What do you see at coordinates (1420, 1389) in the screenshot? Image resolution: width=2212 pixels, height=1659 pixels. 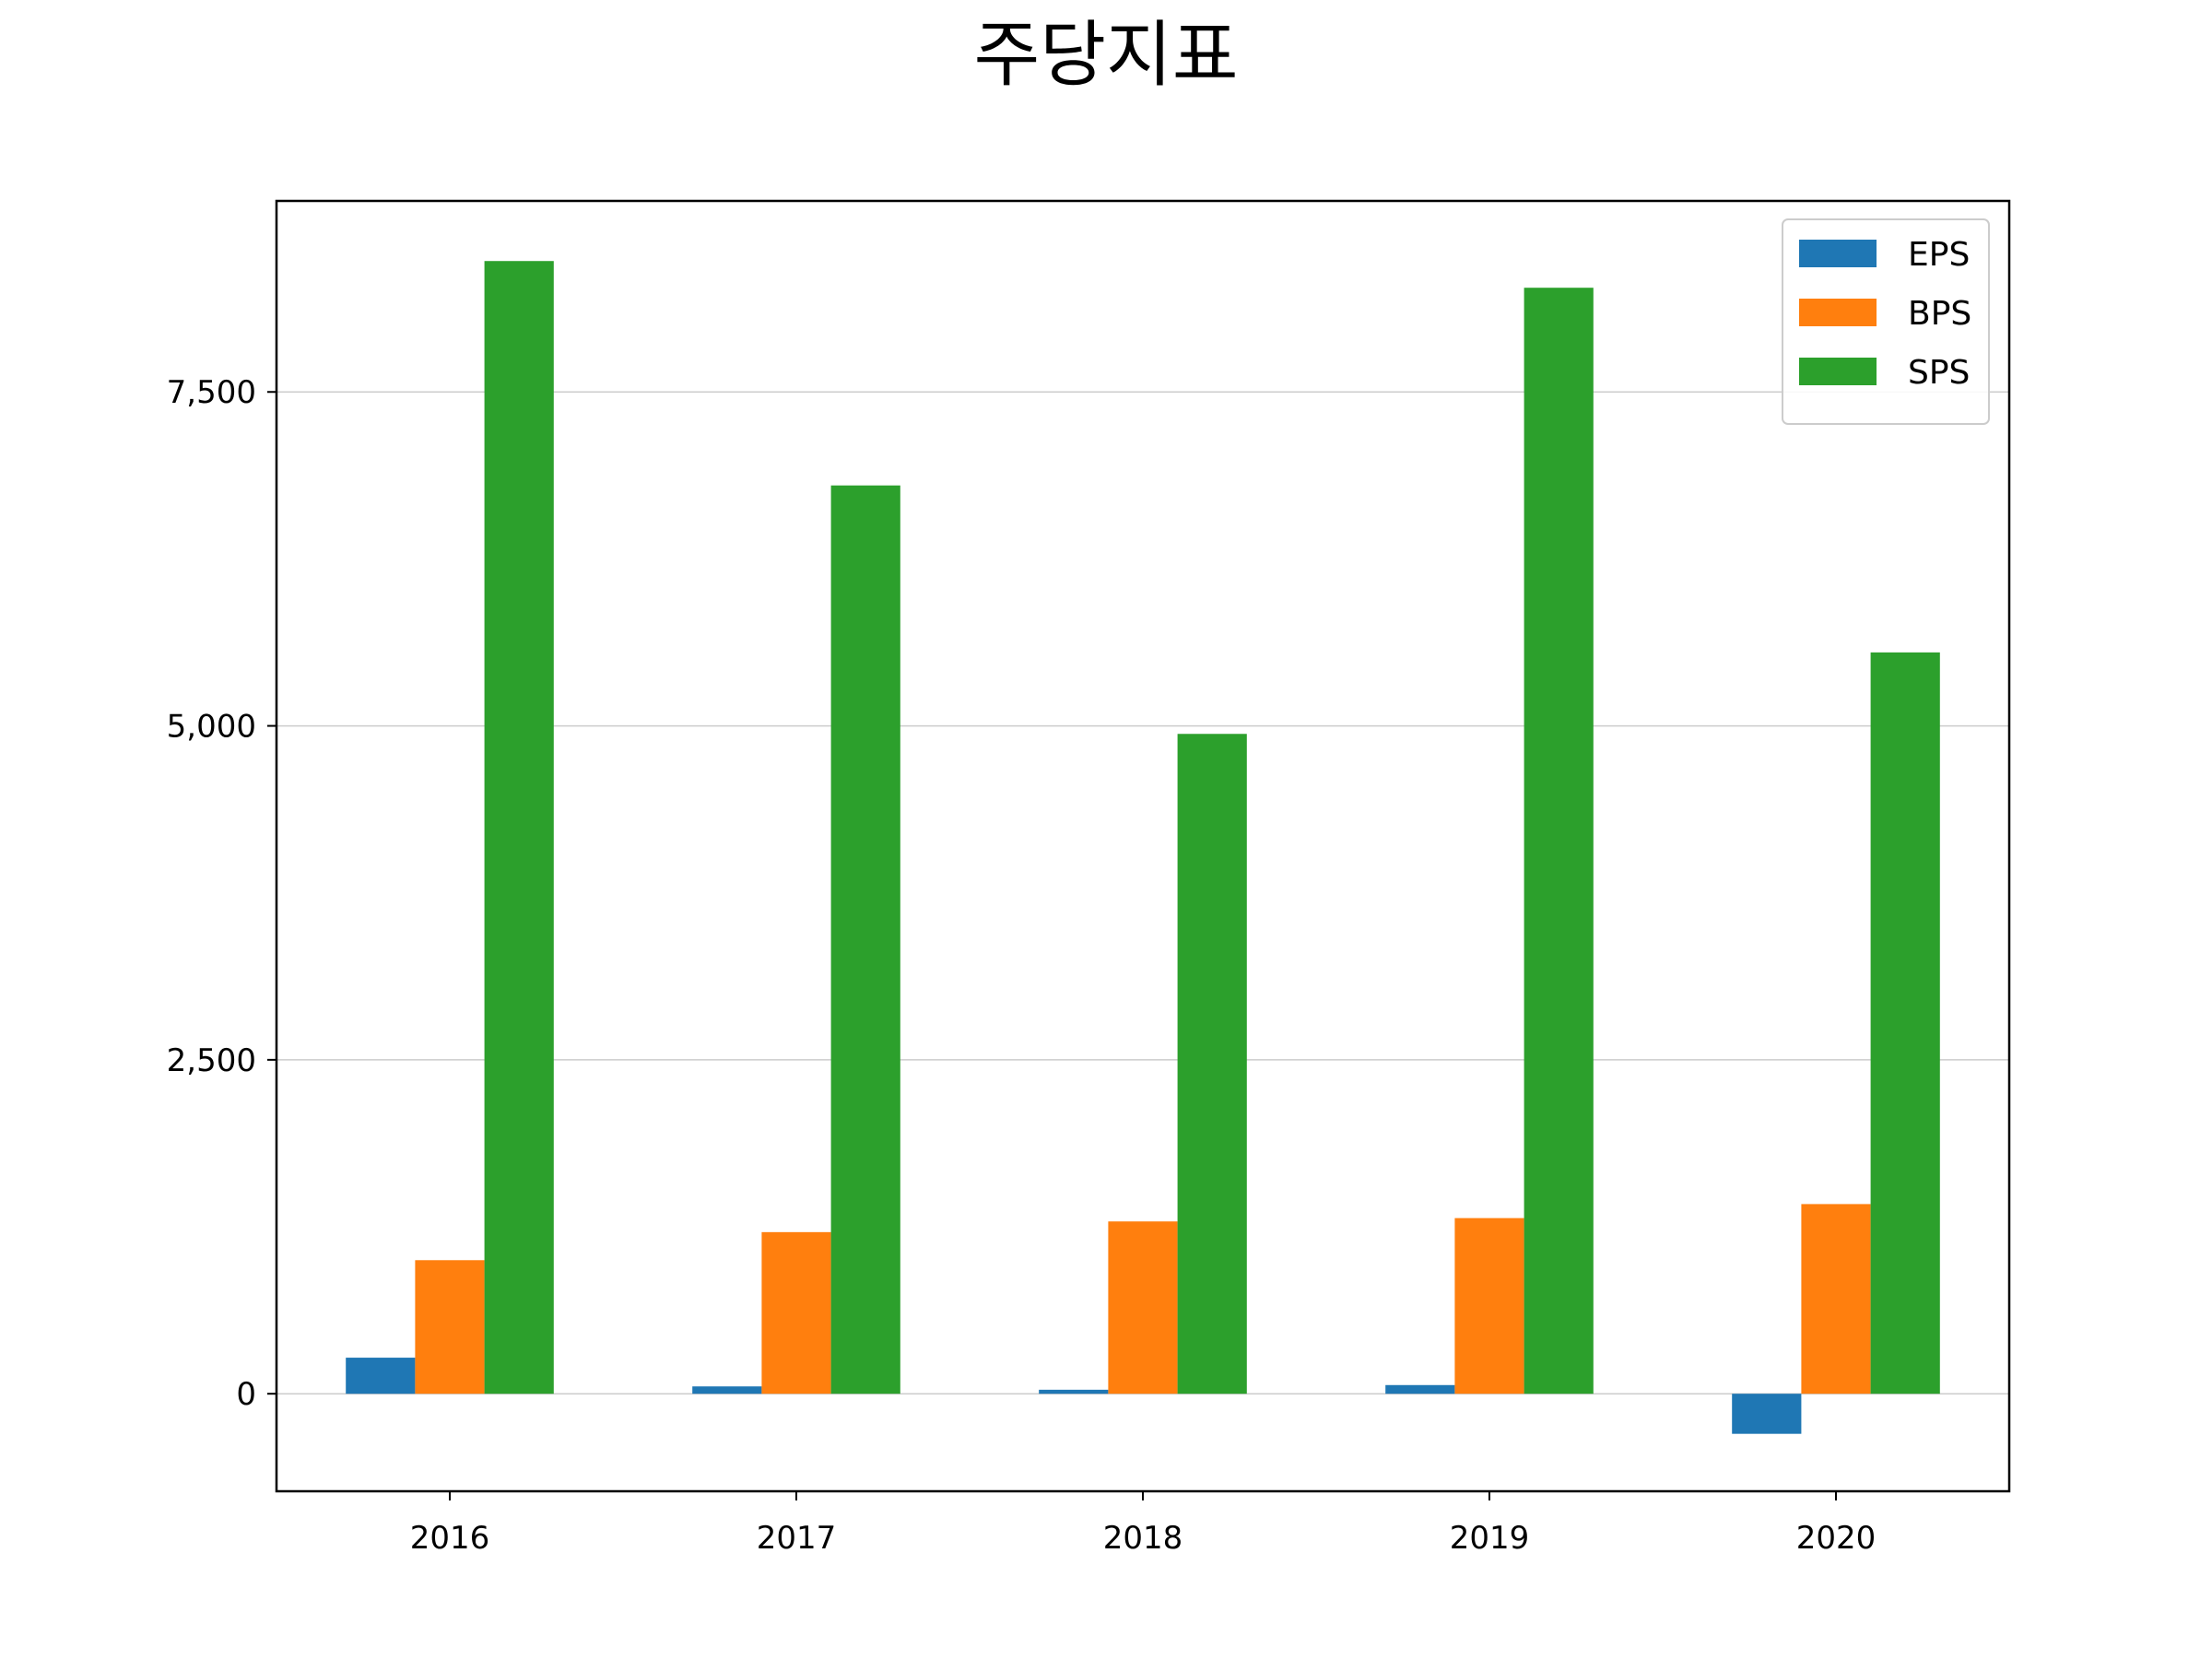 I see `bar-eps-2019` at bounding box center [1420, 1389].